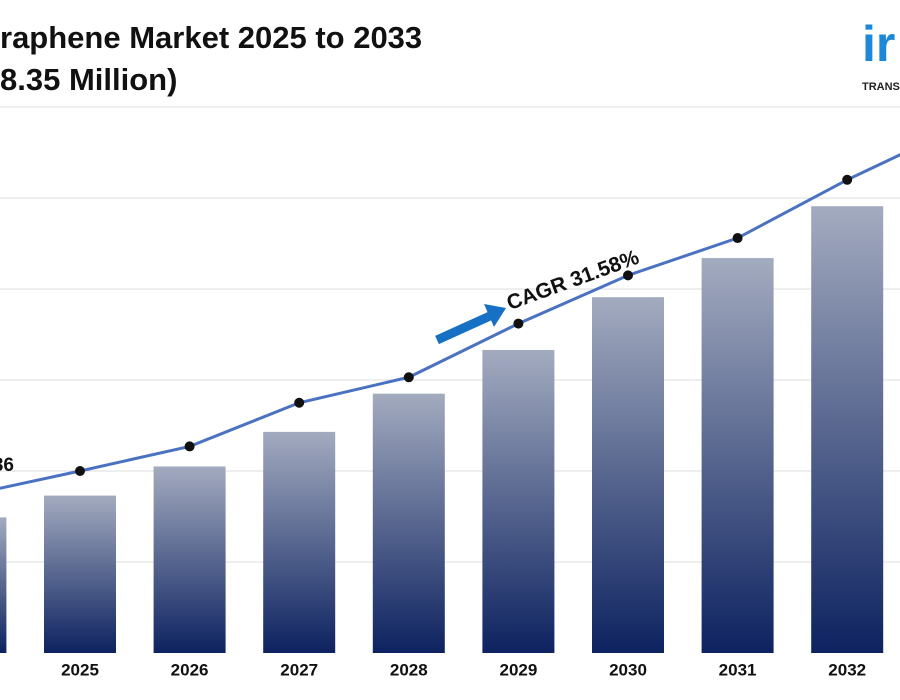 Image resolution: width=900 pixels, height=700 pixels. Describe the element at coordinates (190, 669) in the screenshot. I see `x-tick-label: 2026` at that location.